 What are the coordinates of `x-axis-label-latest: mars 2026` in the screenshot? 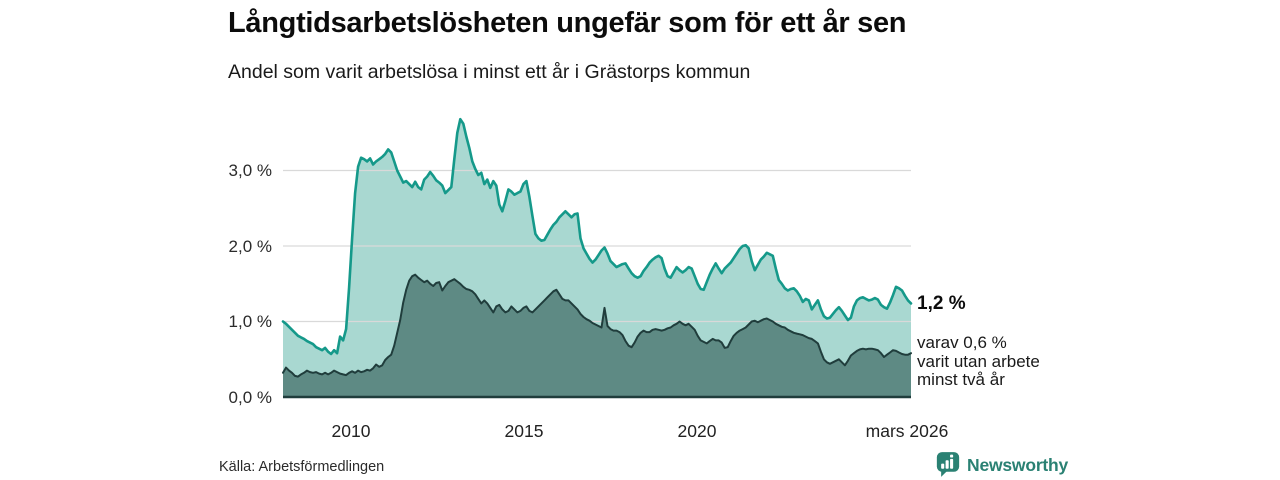 It's located at (907, 431).